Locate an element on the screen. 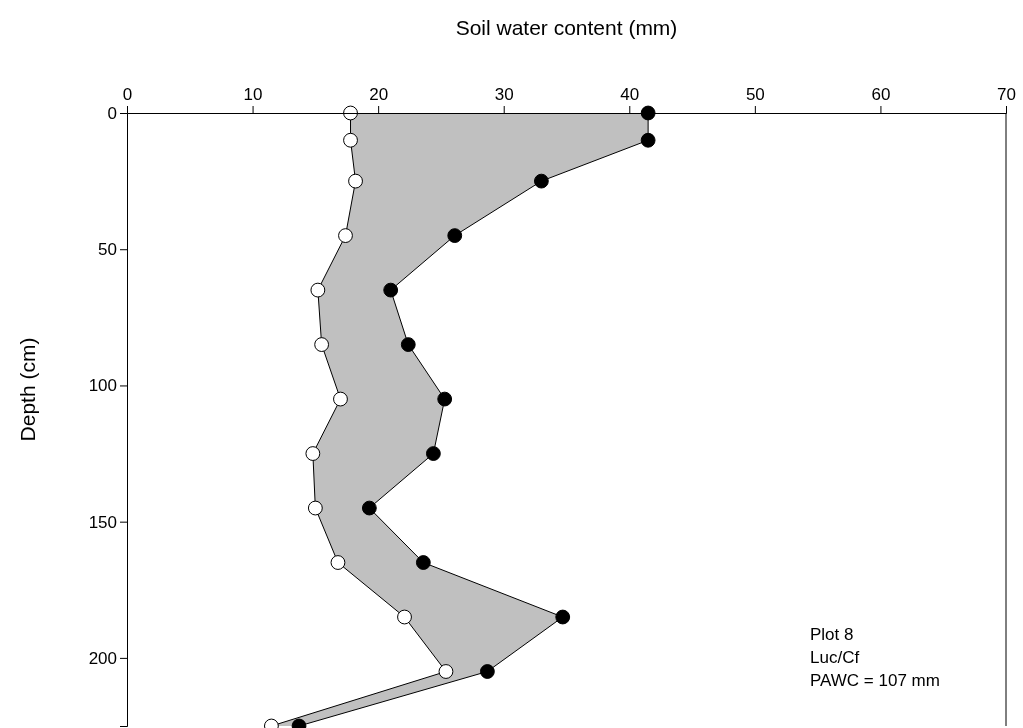 Image resolution: width=1023 pixels, height=728 pixels. annotation: Plot 8 is located at coordinates (832, 634).